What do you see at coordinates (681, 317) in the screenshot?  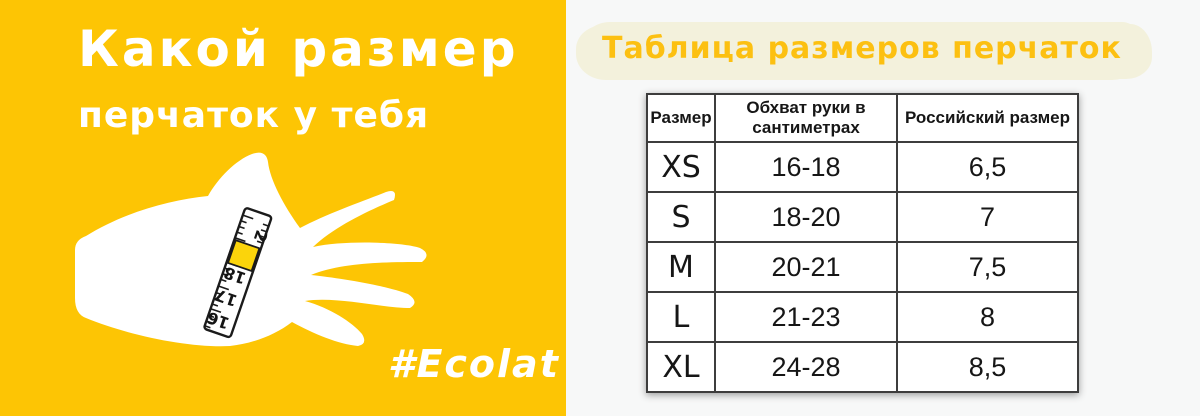 I see `cell-size: L` at bounding box center [681, 317].